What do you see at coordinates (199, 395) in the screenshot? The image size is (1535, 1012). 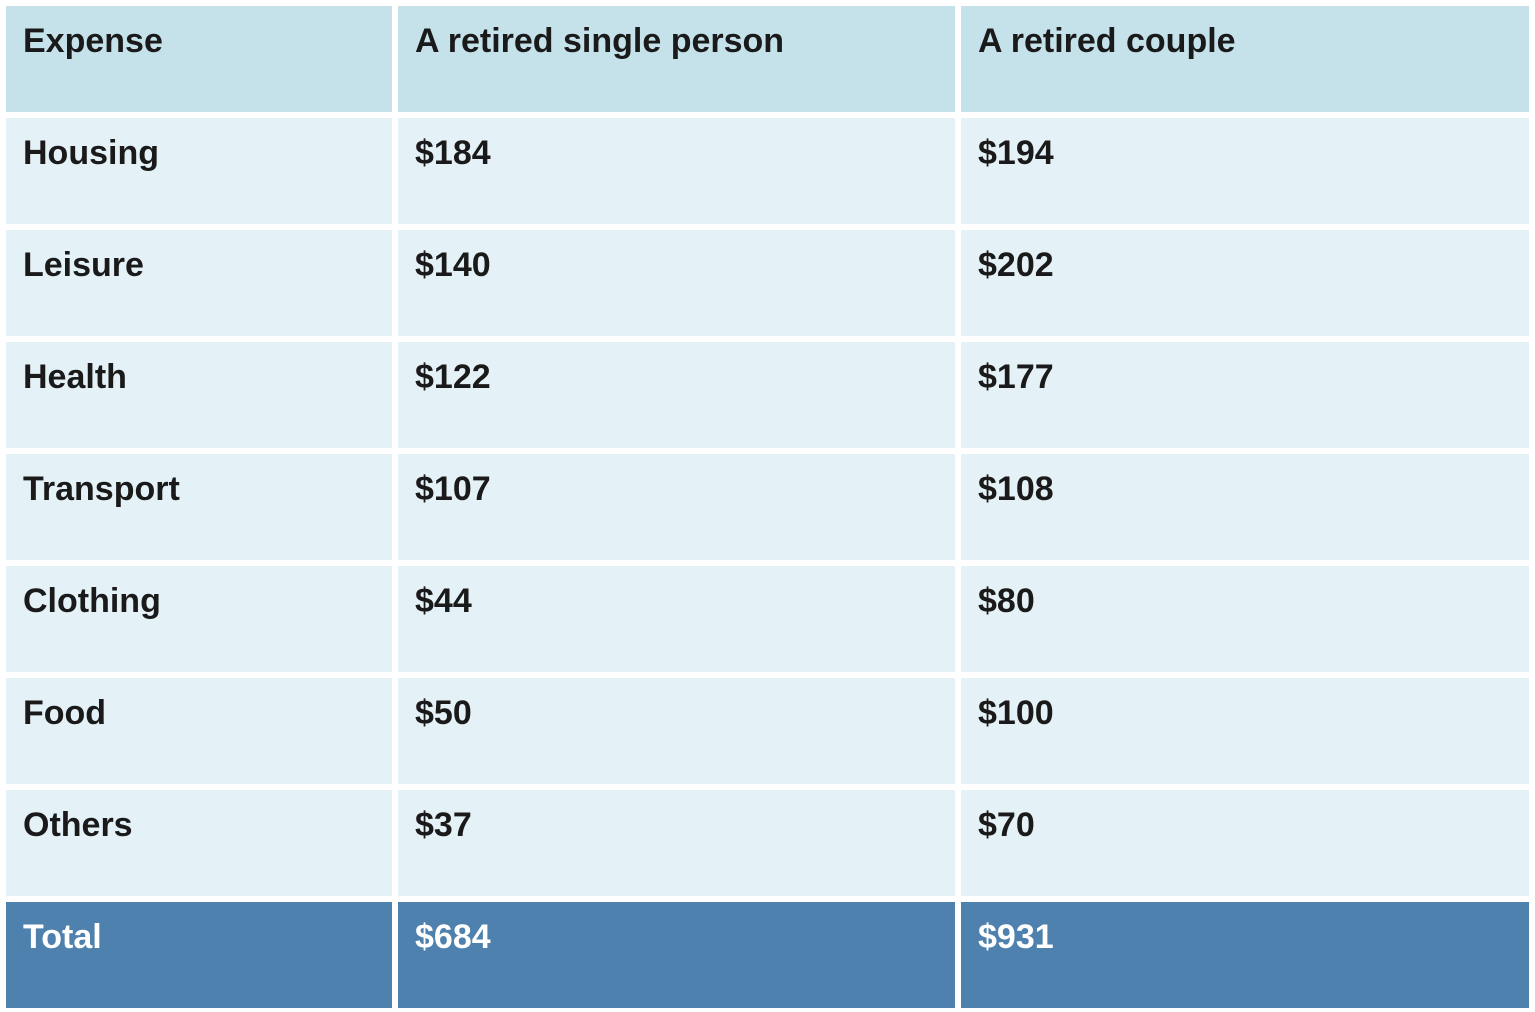 I see `row-label: Health` at bounding box center [199, 395].